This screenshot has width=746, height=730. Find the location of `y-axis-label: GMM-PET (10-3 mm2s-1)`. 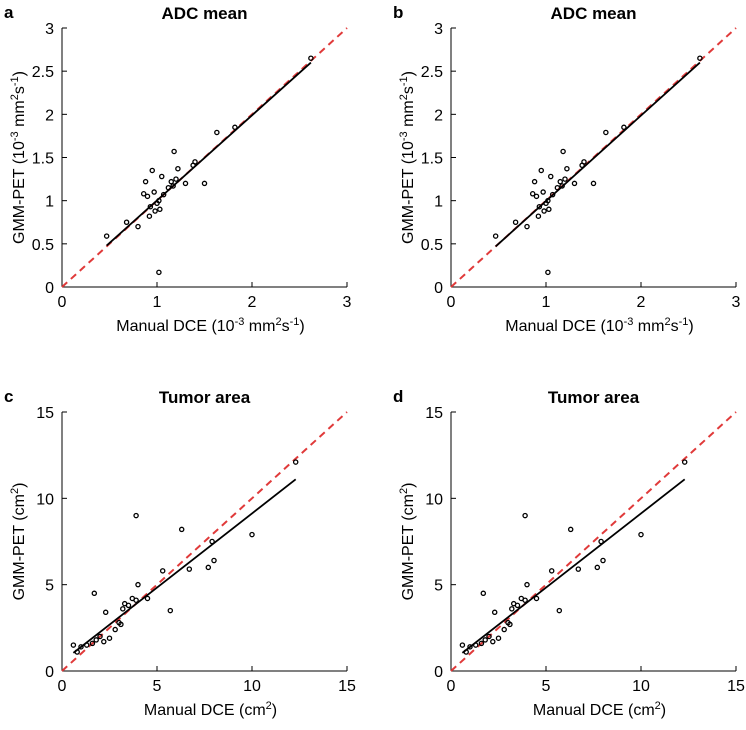

y-axis-label: GMM-PET (10-3 mm2s-1) is located at coordinates (18, 157).